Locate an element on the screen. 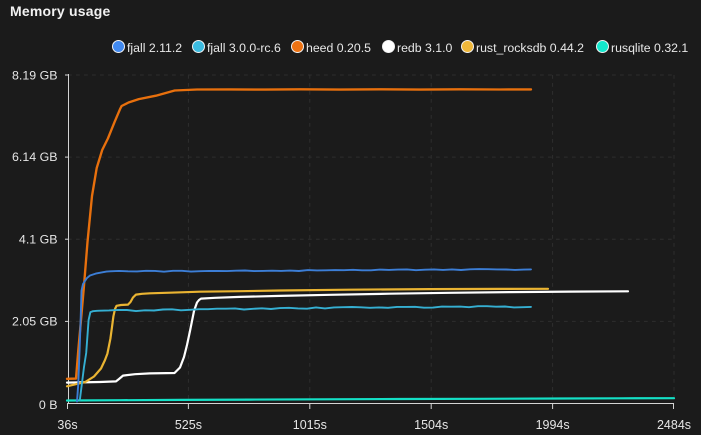 This screenshot has height=435, width=701. svg-text: 1994s is located at coordinates (553, 425).